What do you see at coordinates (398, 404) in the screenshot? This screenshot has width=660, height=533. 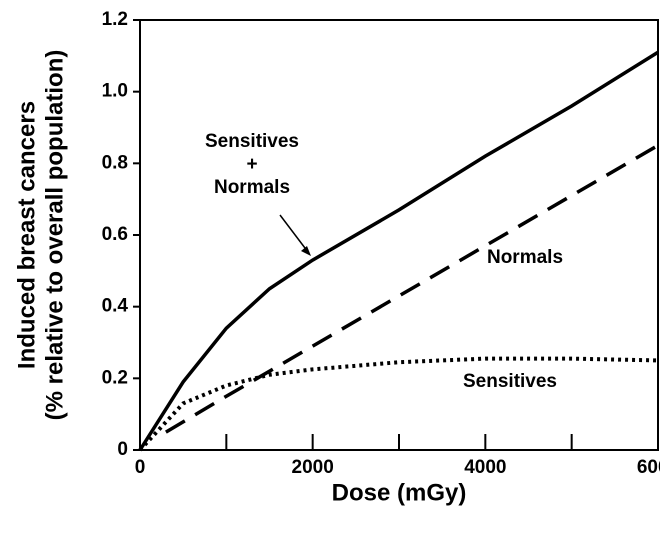 I see `data-line` at bounding box center [398, 404].